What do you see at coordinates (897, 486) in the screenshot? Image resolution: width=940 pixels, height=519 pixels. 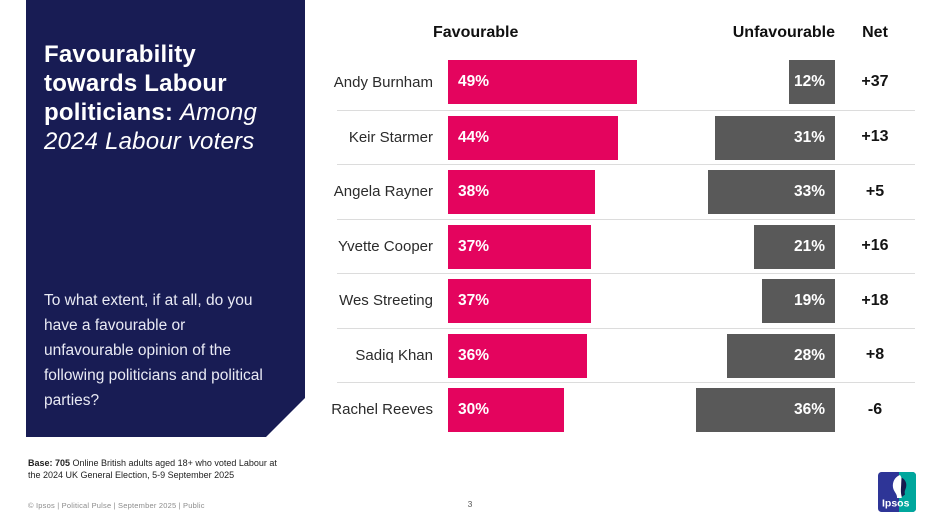 I see `logo-face-light` at bounding box center [897, 486].